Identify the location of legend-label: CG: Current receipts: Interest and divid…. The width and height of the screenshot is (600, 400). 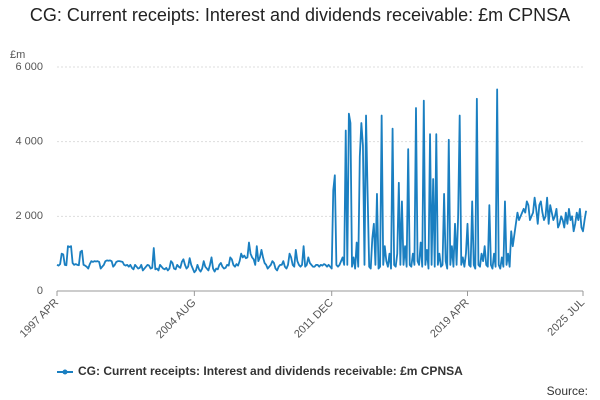
(270, 371).